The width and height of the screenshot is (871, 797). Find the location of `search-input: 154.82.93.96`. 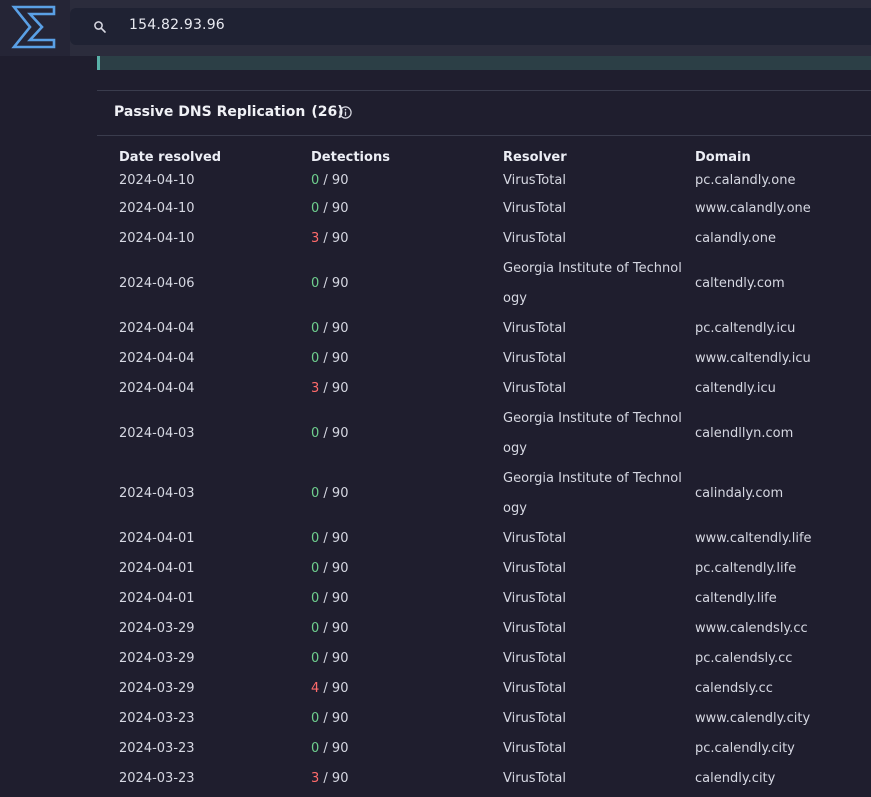

search-input: 154.82.93.96 is located at coordinates (177, 25).